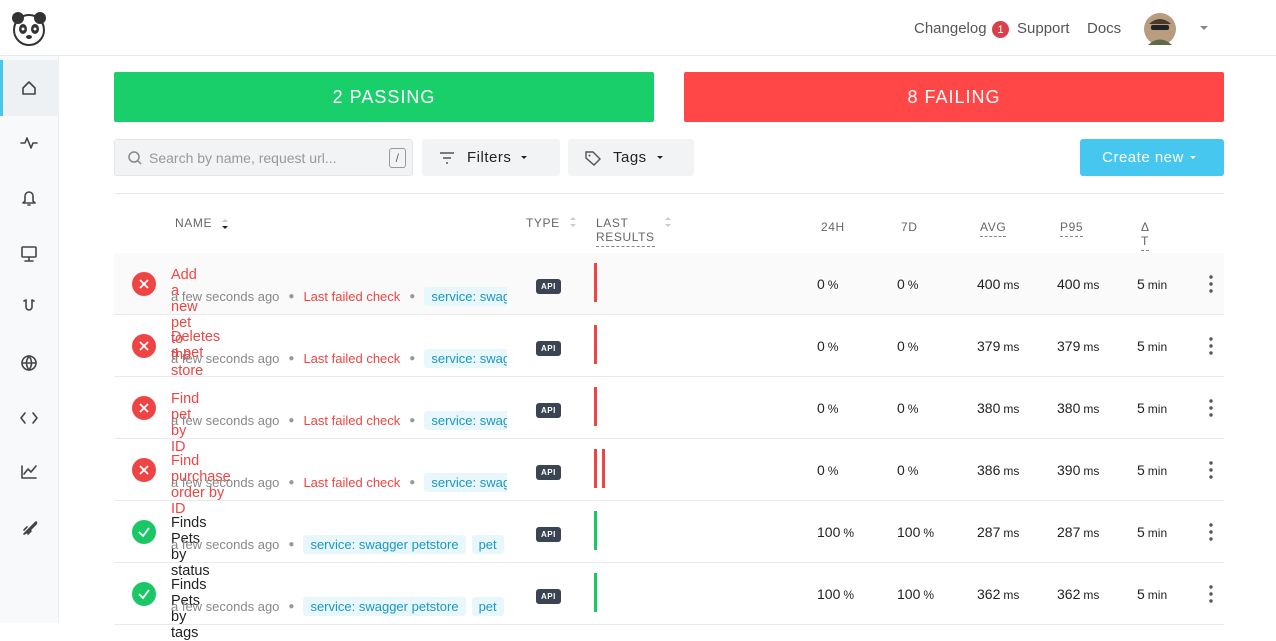 The image size is (1276, 641). What do you see at coordinates (29, 339) in the screenshot?
I see `sidebar-icons` at bounding box center [29, 339].